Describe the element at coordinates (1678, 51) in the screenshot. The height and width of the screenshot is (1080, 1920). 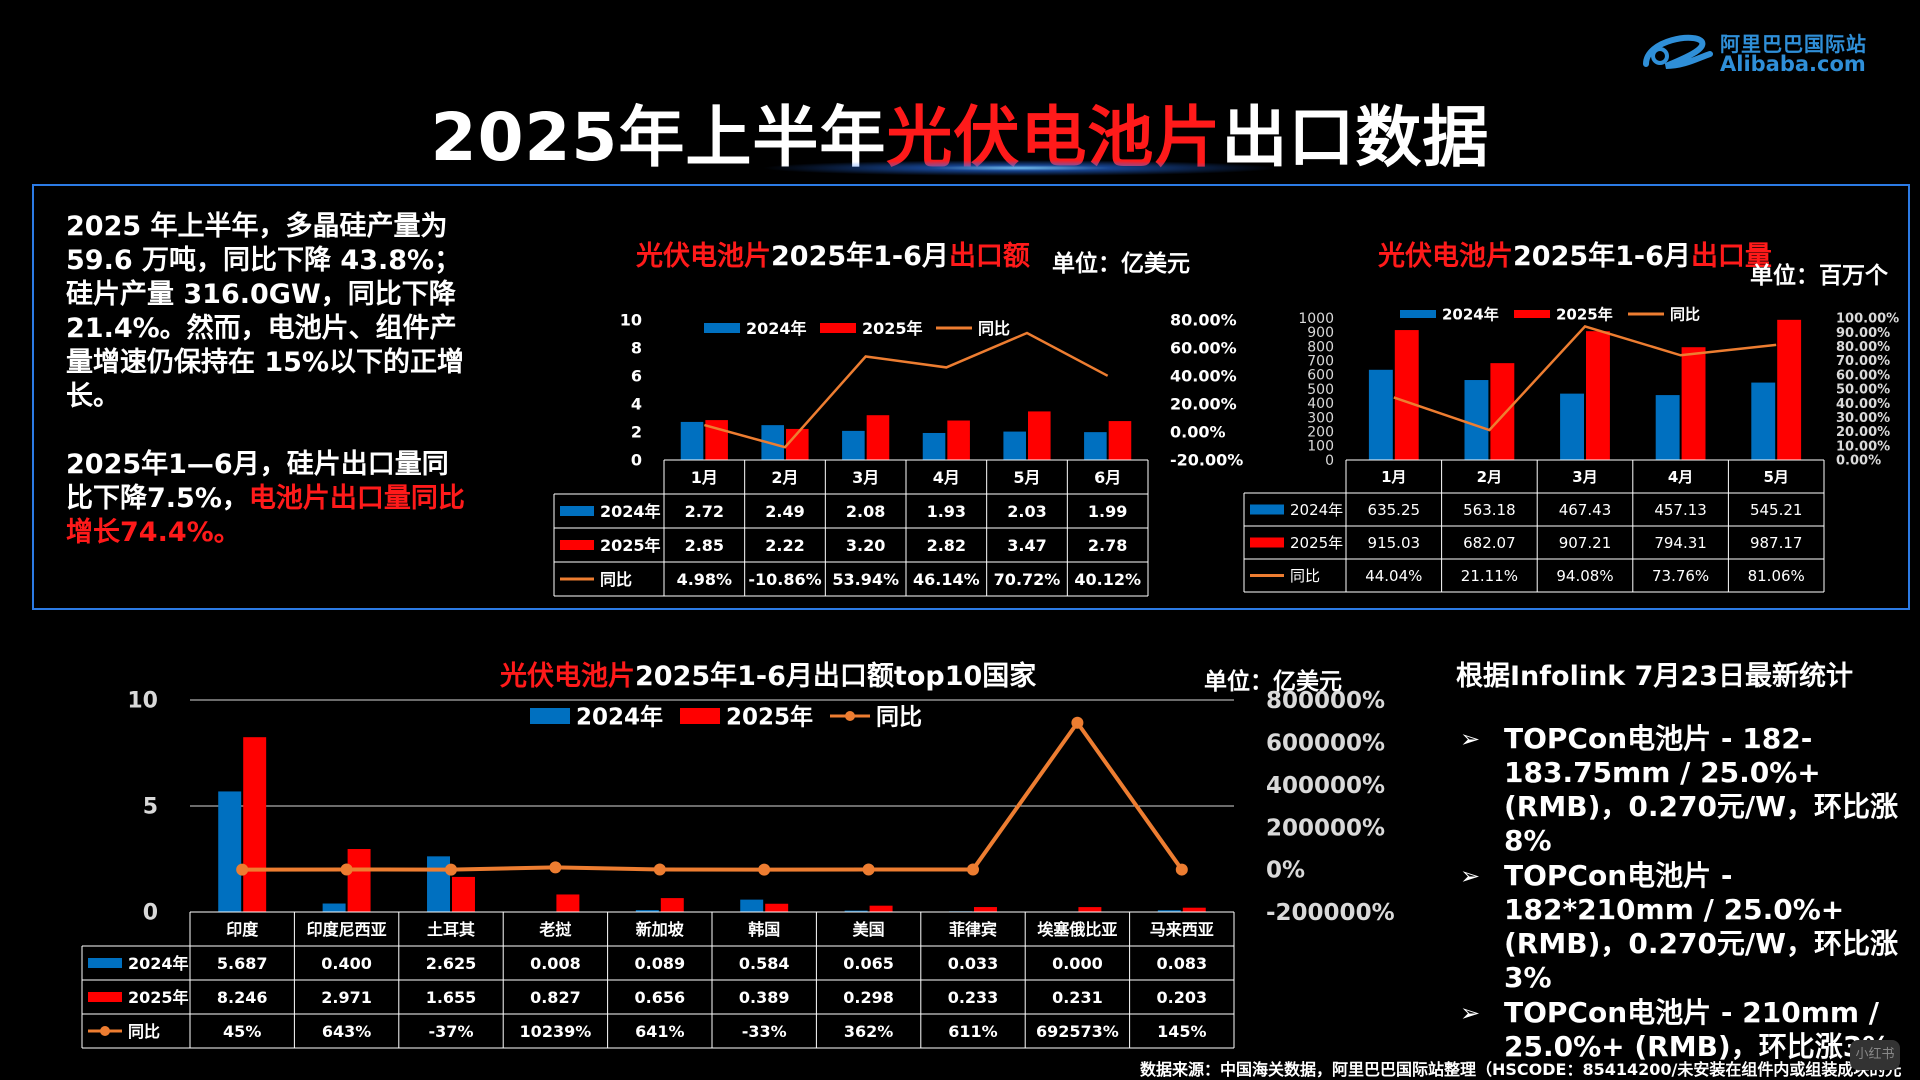
I see `alibaba-swirl-icon` at that location.